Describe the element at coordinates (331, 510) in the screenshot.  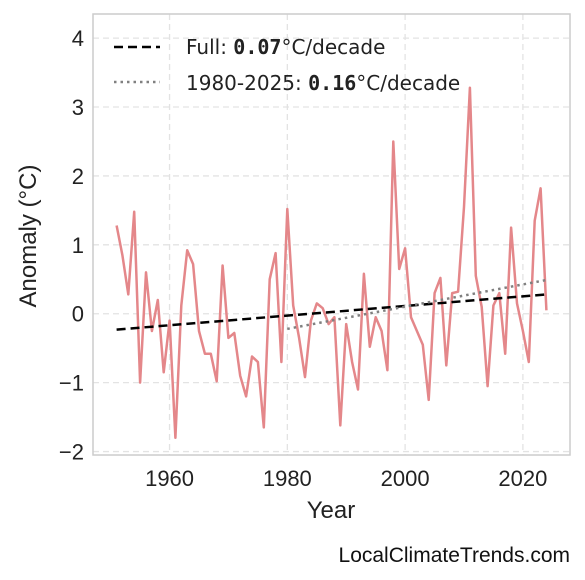
I see `x-axis-label: Year` at that location.